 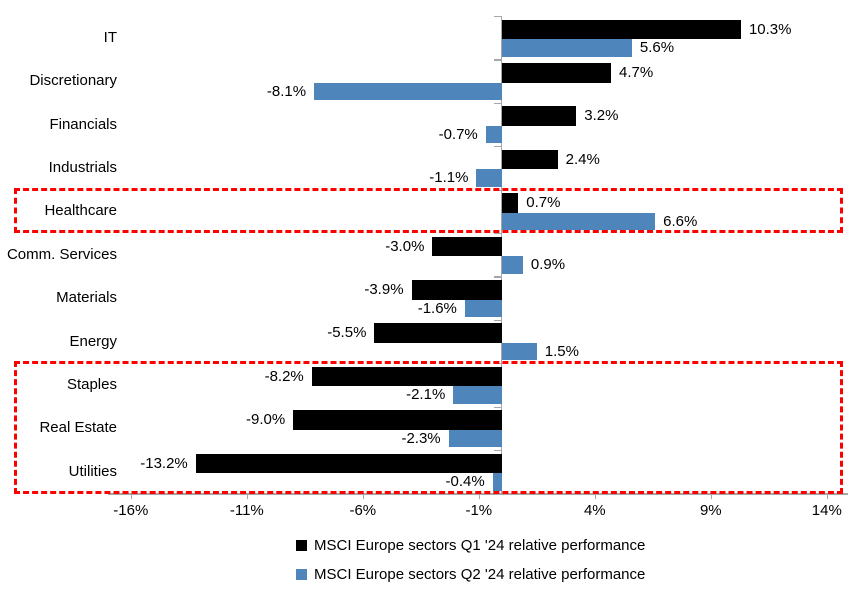 What do you see at coordinates (456, 290) in the screenshot?
I see `bar-q1-materials` at bounding box center [456, 290].